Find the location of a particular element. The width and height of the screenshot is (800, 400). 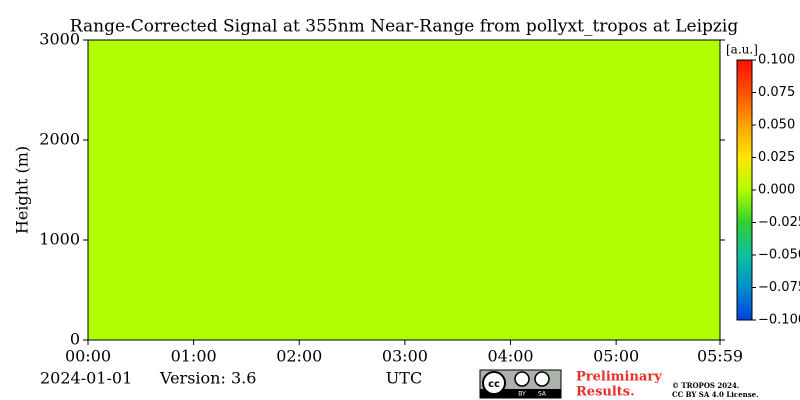

y-tick-label: 2000 is located at coordinates (59, 139).